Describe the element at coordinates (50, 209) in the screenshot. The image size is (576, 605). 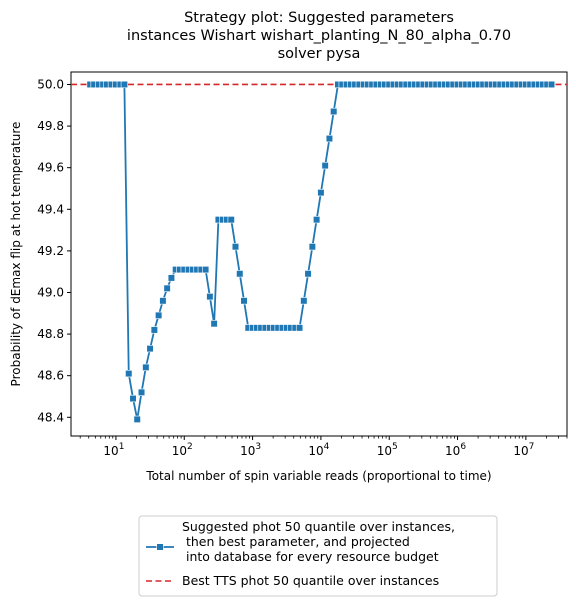
I see `y-tick-label: 49.4` at that location.